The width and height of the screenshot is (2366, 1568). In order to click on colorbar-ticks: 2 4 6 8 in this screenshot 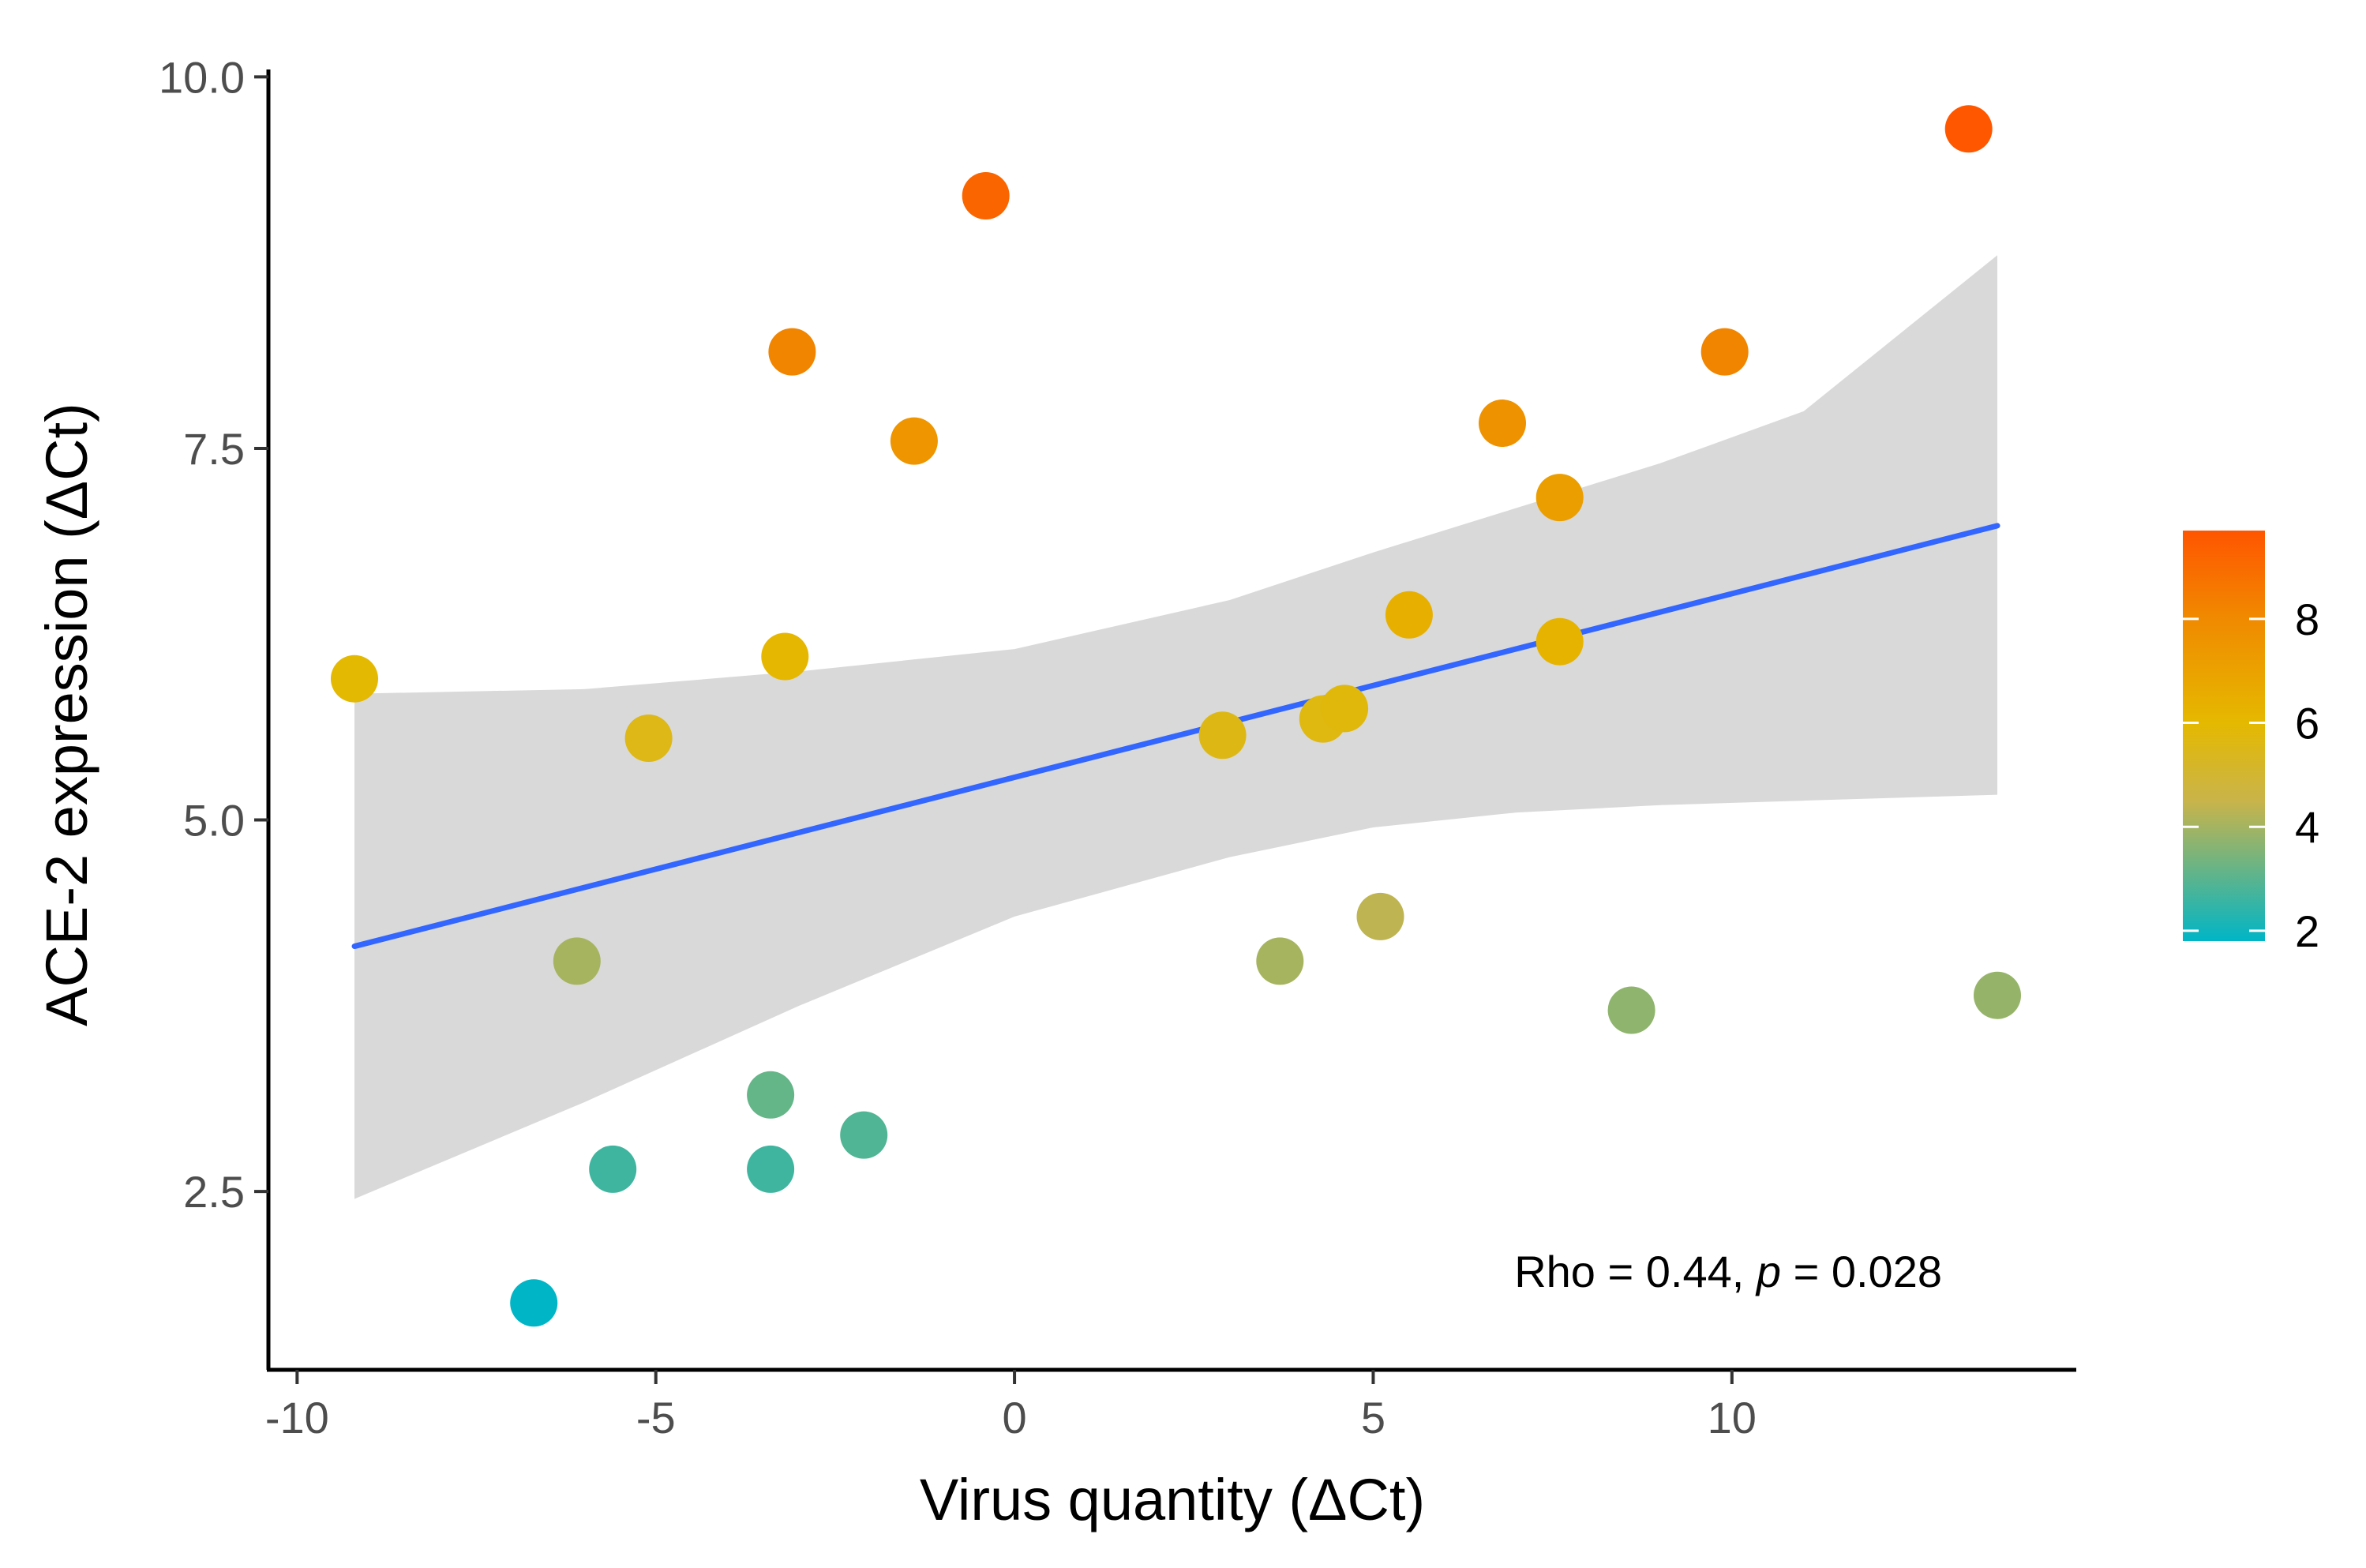, I will do `click(2251, 775)`.